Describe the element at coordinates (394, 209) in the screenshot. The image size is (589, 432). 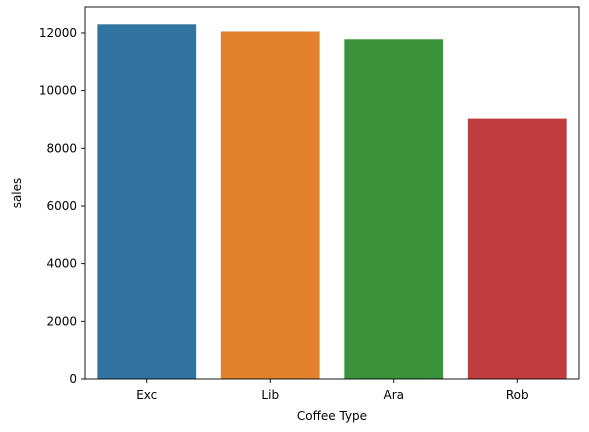
I see `bar-ara` at that location.